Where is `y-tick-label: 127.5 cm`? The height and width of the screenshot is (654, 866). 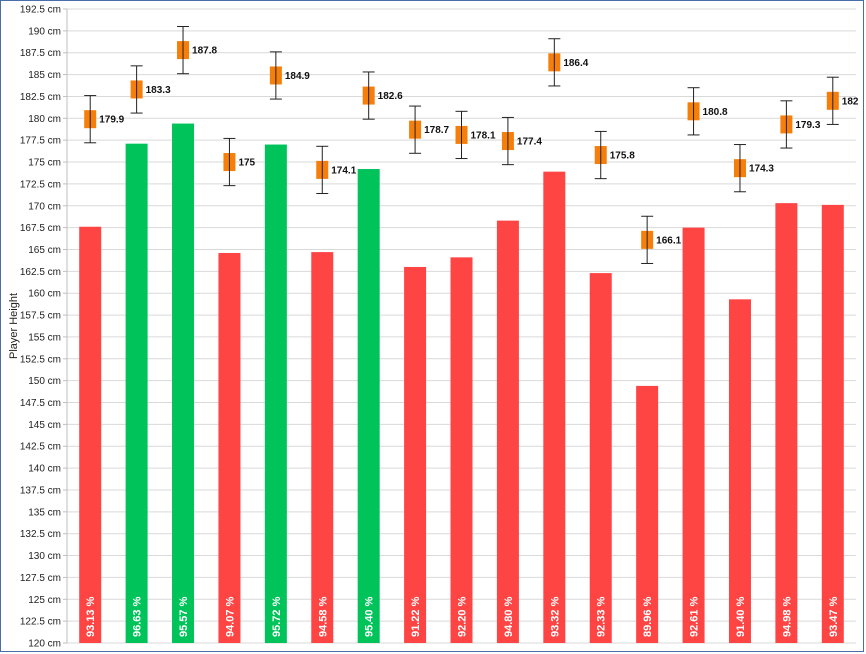
y-tick-label: 127.5 cm is located at coordinates (40, 578).